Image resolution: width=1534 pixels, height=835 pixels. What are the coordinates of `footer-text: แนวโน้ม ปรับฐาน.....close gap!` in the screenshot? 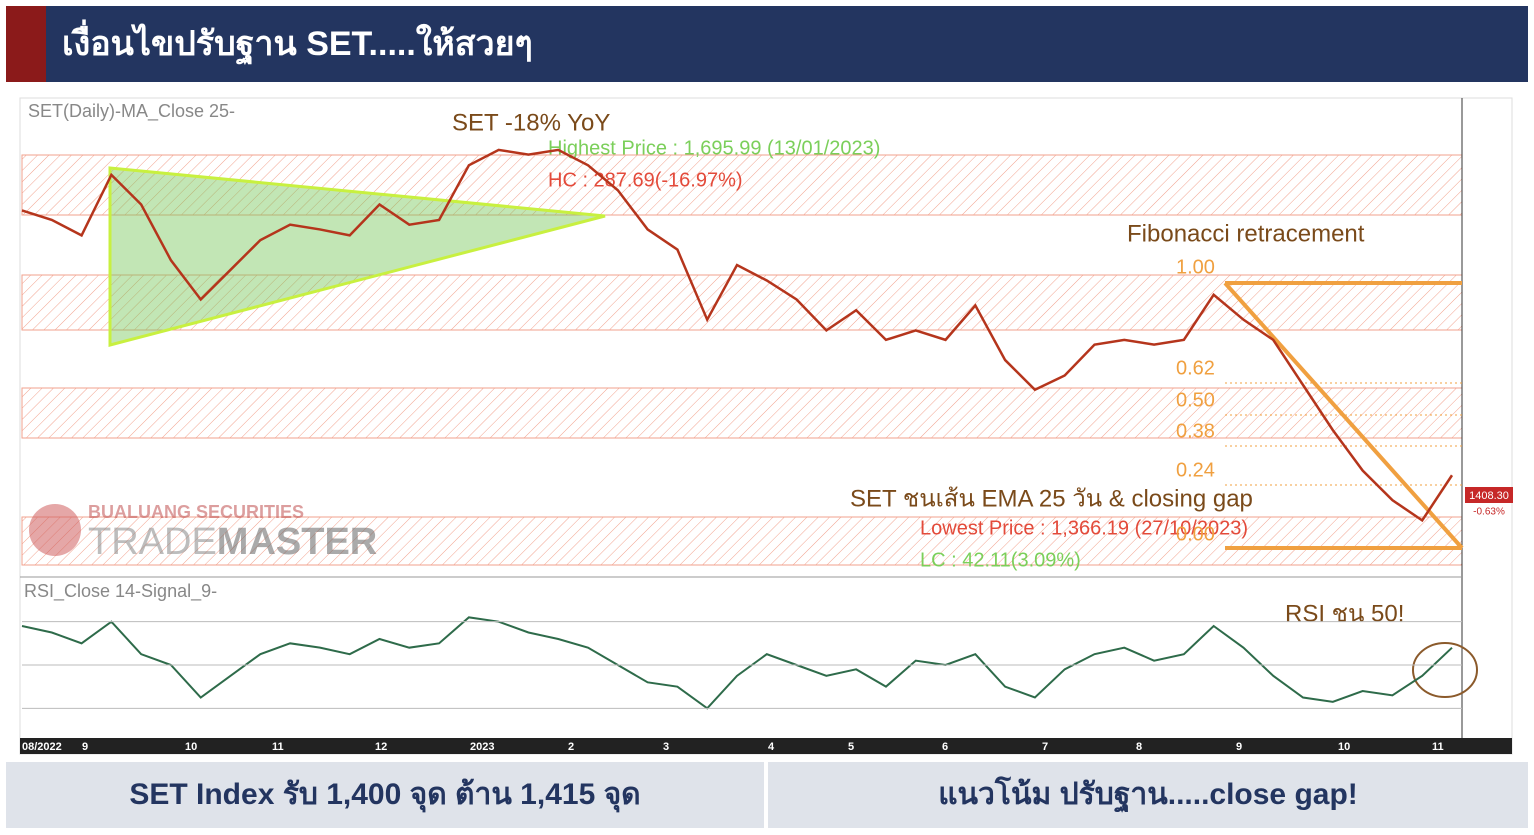 It's located at (1148, 794).